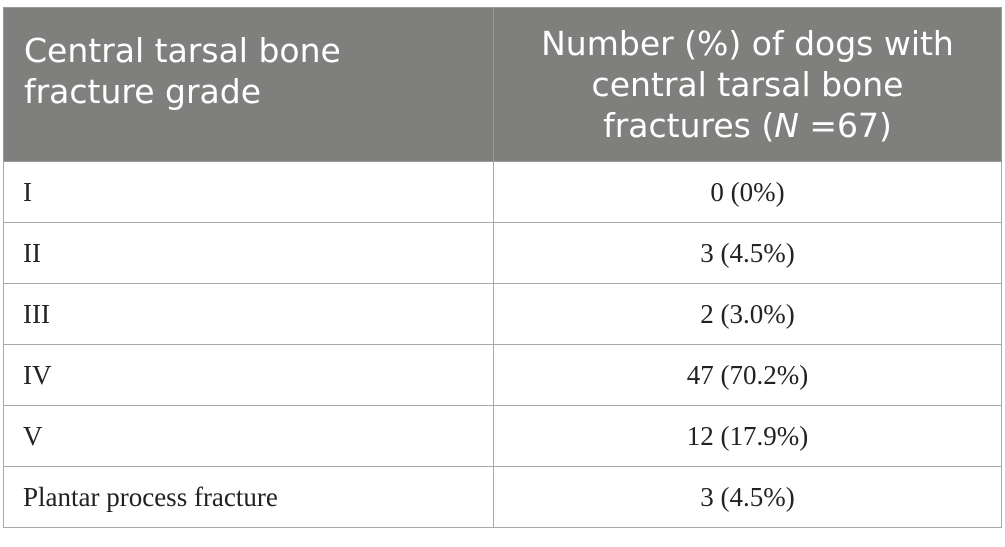  I want to click on count-cell: 47 (70.2%), so click(747, 375).